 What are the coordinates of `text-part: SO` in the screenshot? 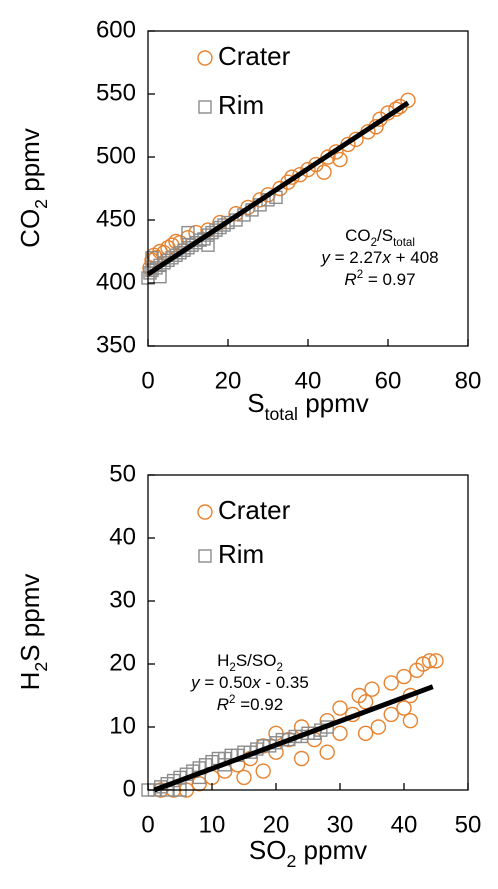 It's located at (268, 850).